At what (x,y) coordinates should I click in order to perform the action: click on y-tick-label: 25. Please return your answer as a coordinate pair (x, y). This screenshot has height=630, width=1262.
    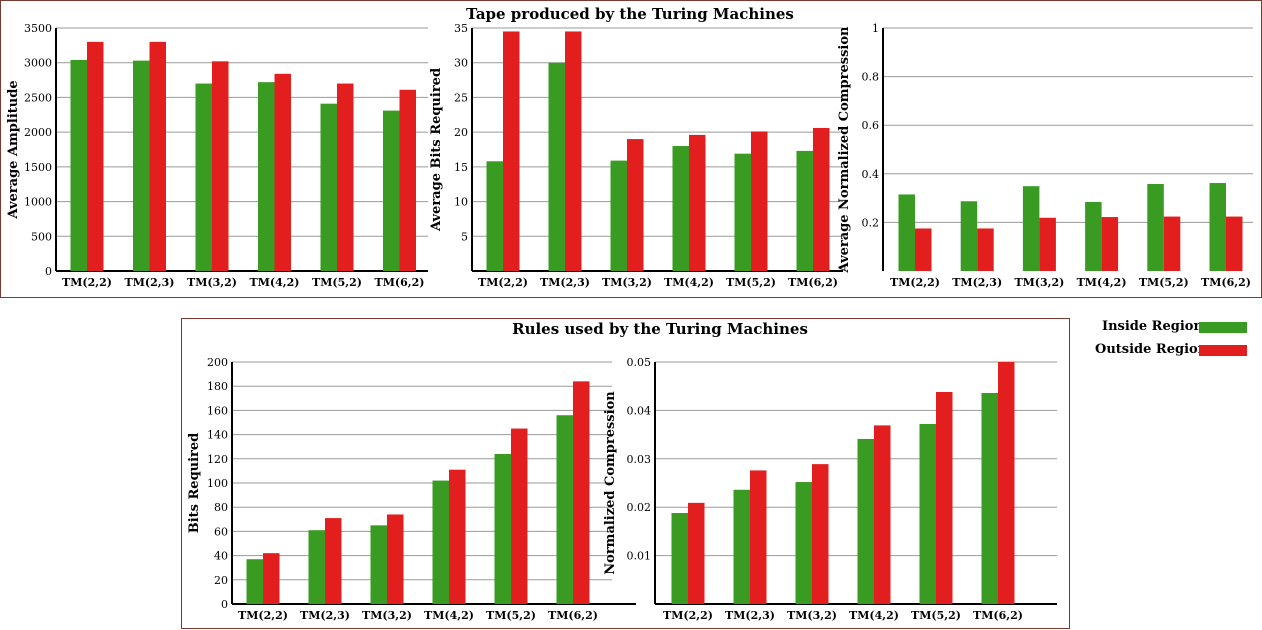
    Looking at the image, I should click on (461, 97).